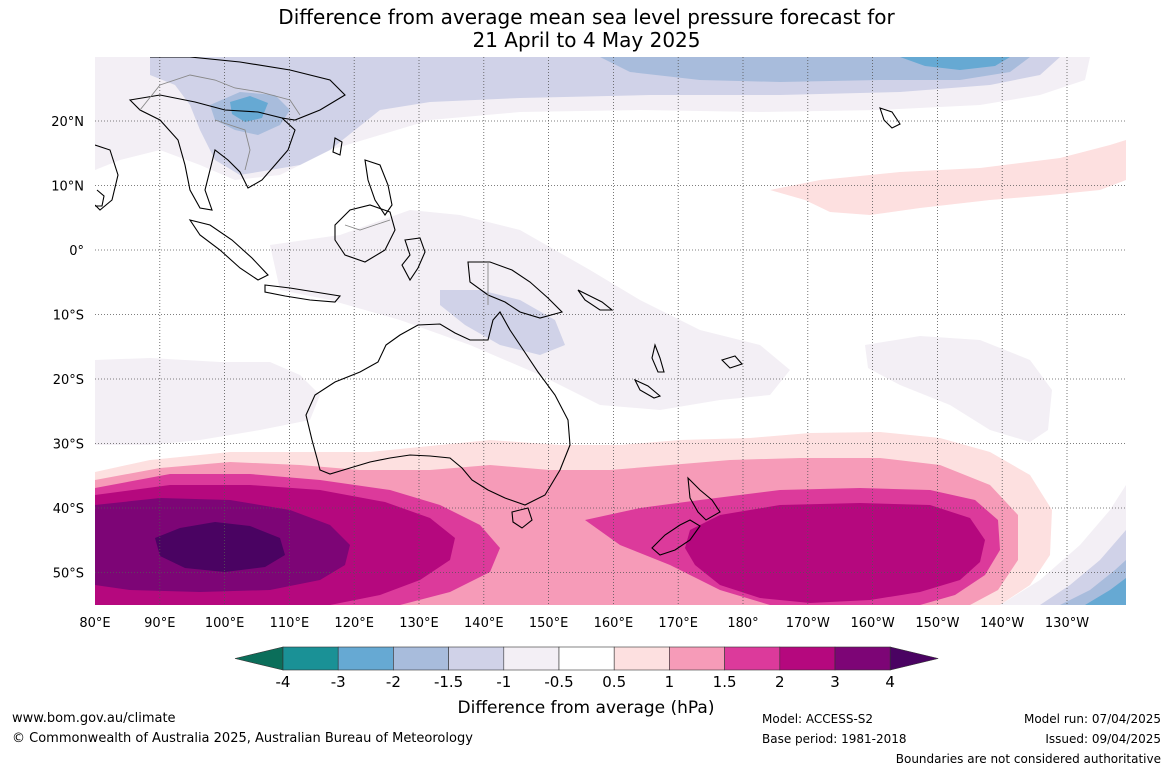 The width and height of the screenshot is (1173, 770). I want to click on java-coastline, so click(303, 293).